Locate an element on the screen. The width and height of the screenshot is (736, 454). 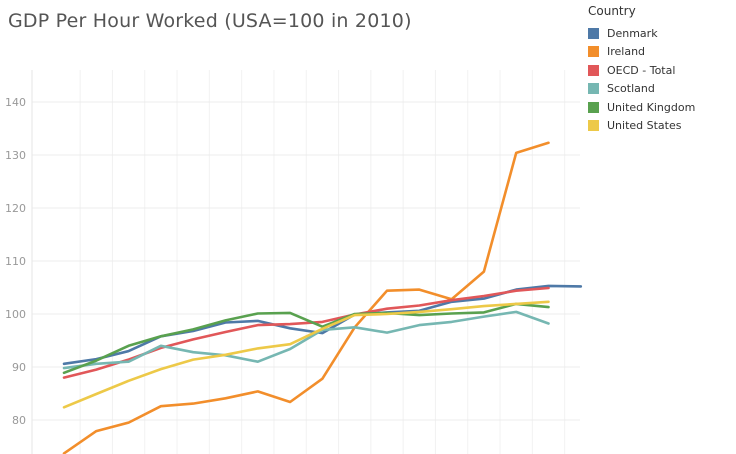
legend-label: United Kingdom is located at coordinates (651, 107).